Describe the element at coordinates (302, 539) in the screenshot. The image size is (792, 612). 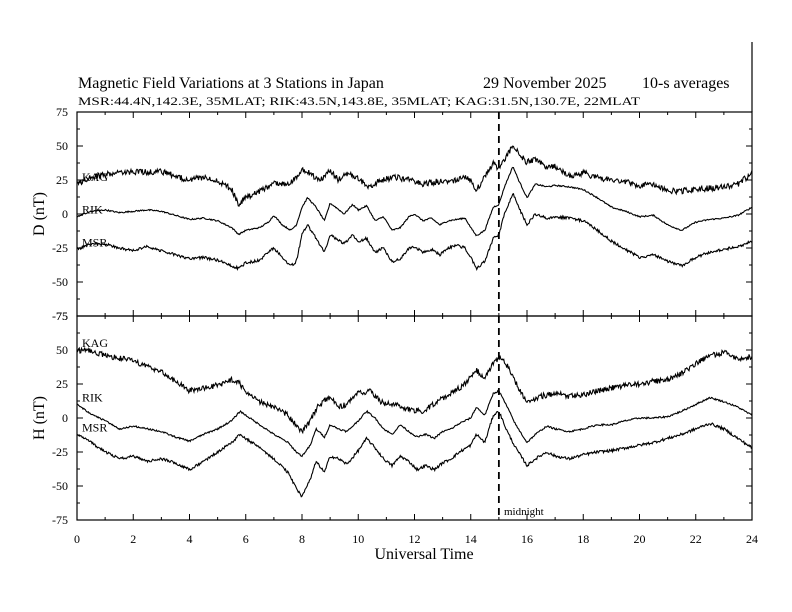
I see `x-tick-label: 8` at that location.